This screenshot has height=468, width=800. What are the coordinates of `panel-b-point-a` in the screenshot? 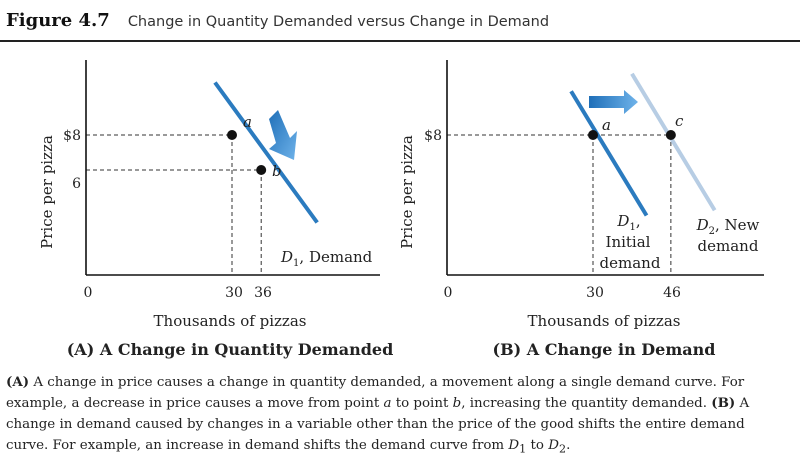 It's located at (593, 135).